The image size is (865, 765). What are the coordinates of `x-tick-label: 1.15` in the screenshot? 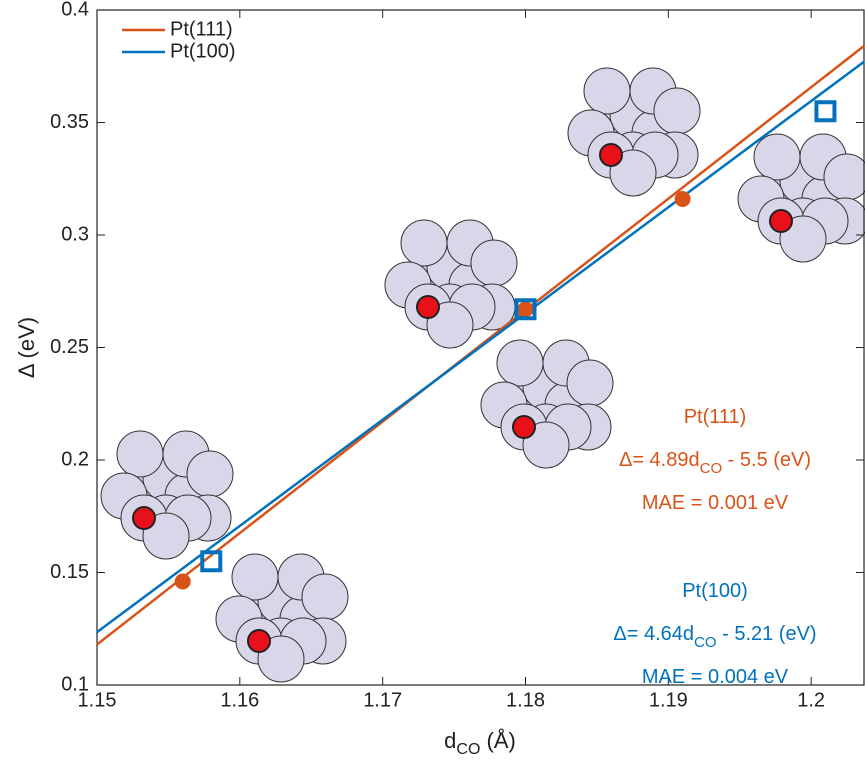 It's located at (97, 700).